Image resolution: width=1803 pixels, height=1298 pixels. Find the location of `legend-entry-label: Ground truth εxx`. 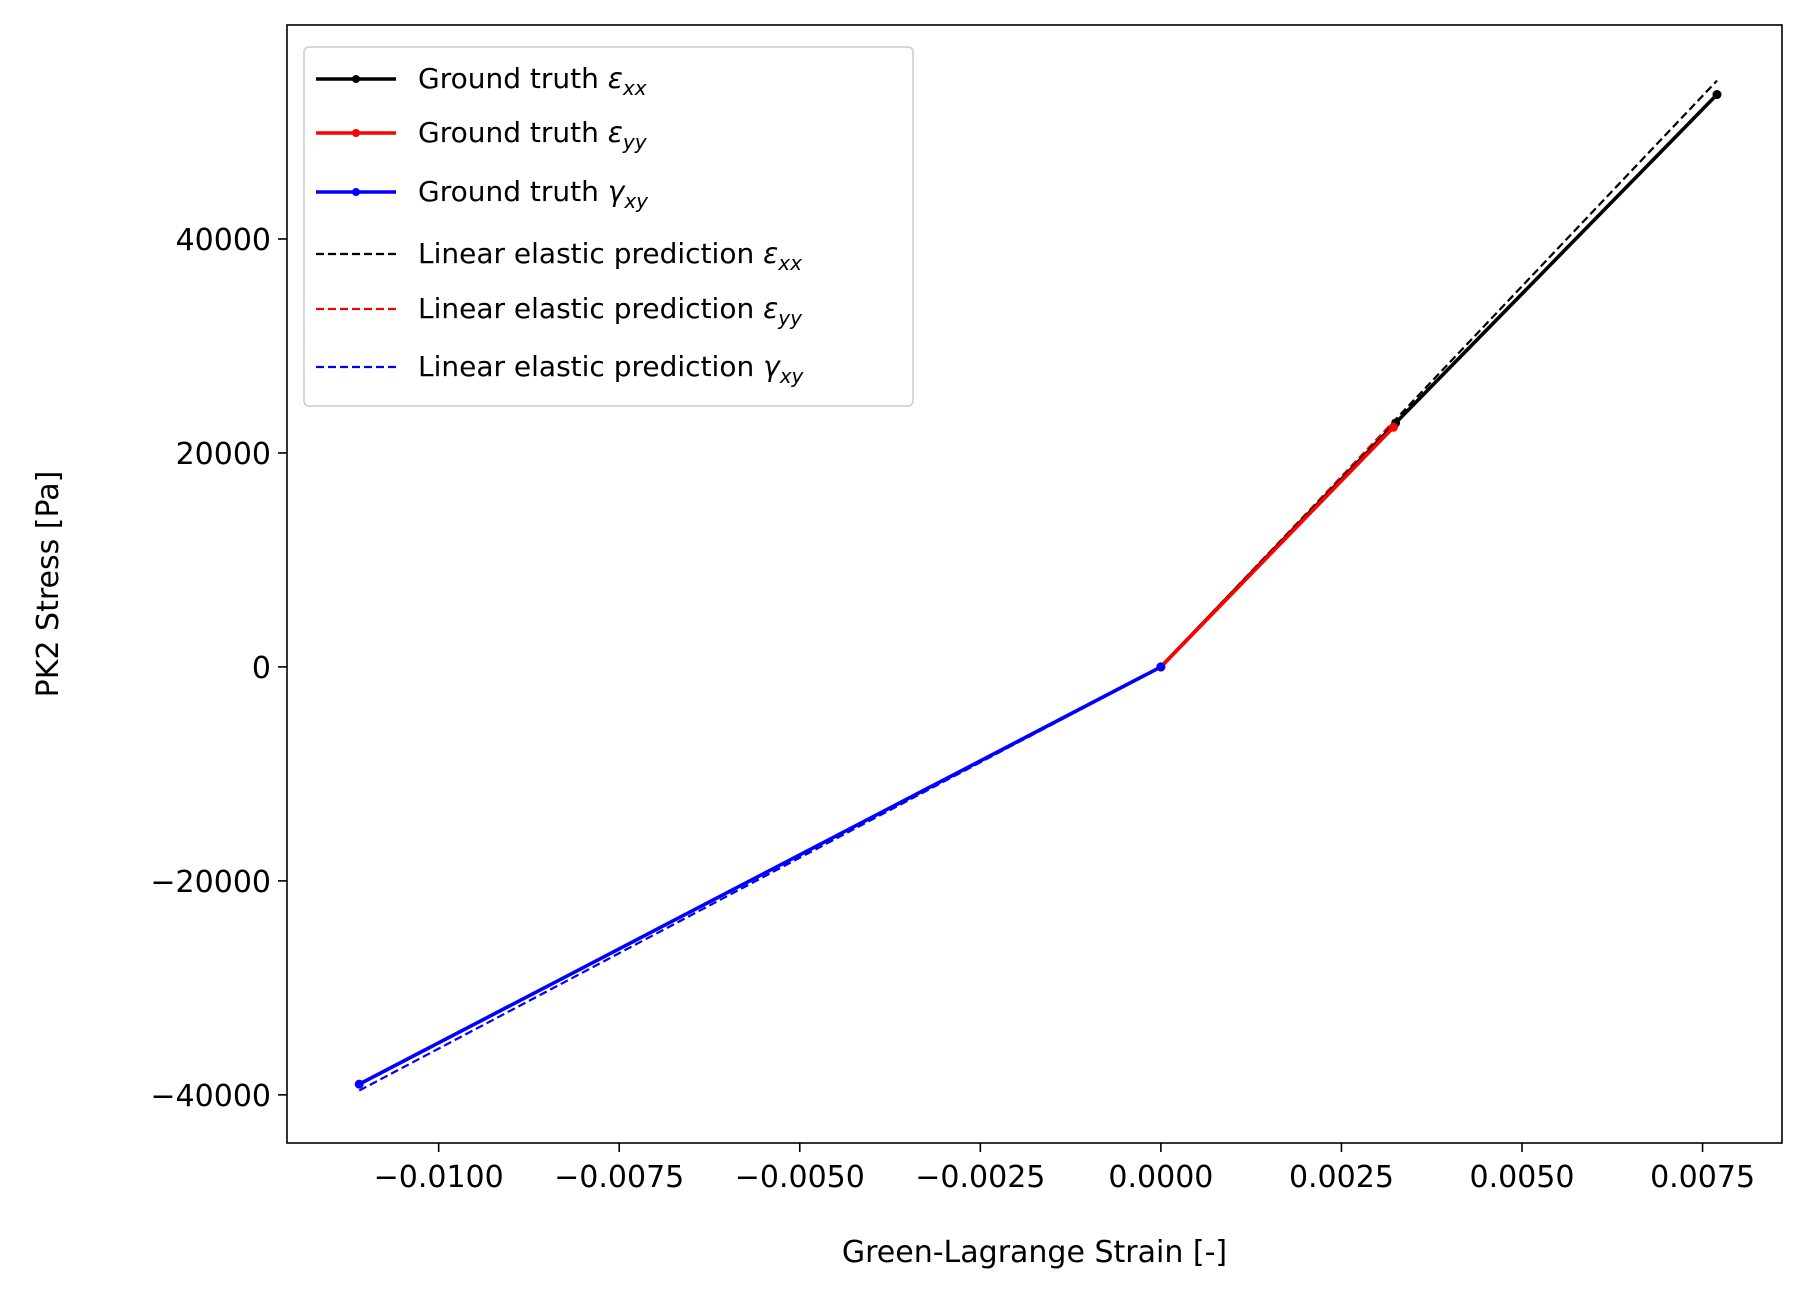

legend-entry-label: Ground truth εxx is located at coordinates (532, 81).